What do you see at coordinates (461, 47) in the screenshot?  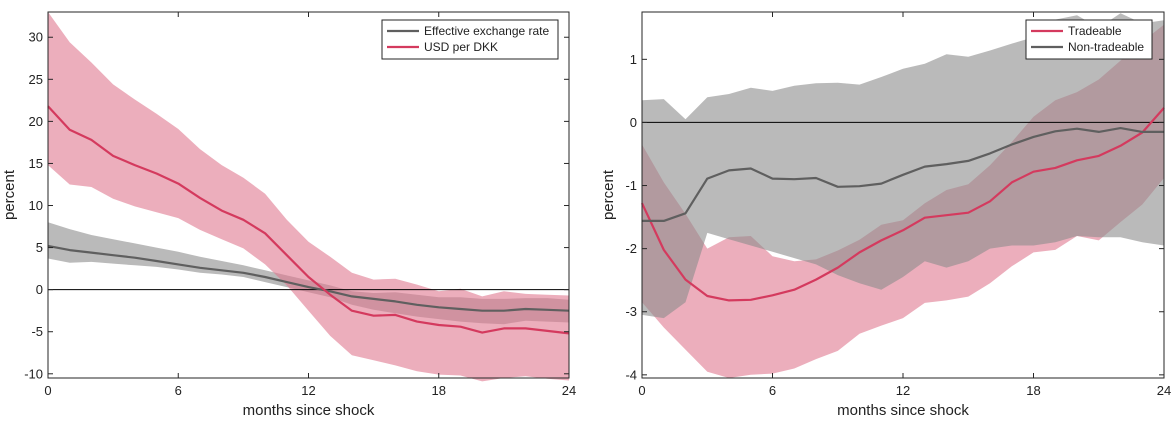 I see `legend-label-2: USD per DKK` at bounding box center [461, 47].